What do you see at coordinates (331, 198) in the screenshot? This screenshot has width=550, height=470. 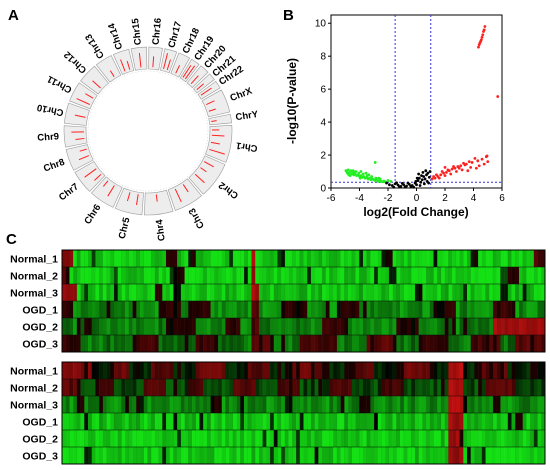 I see `x-tick-label: -6` at bounding box center [331, 198].